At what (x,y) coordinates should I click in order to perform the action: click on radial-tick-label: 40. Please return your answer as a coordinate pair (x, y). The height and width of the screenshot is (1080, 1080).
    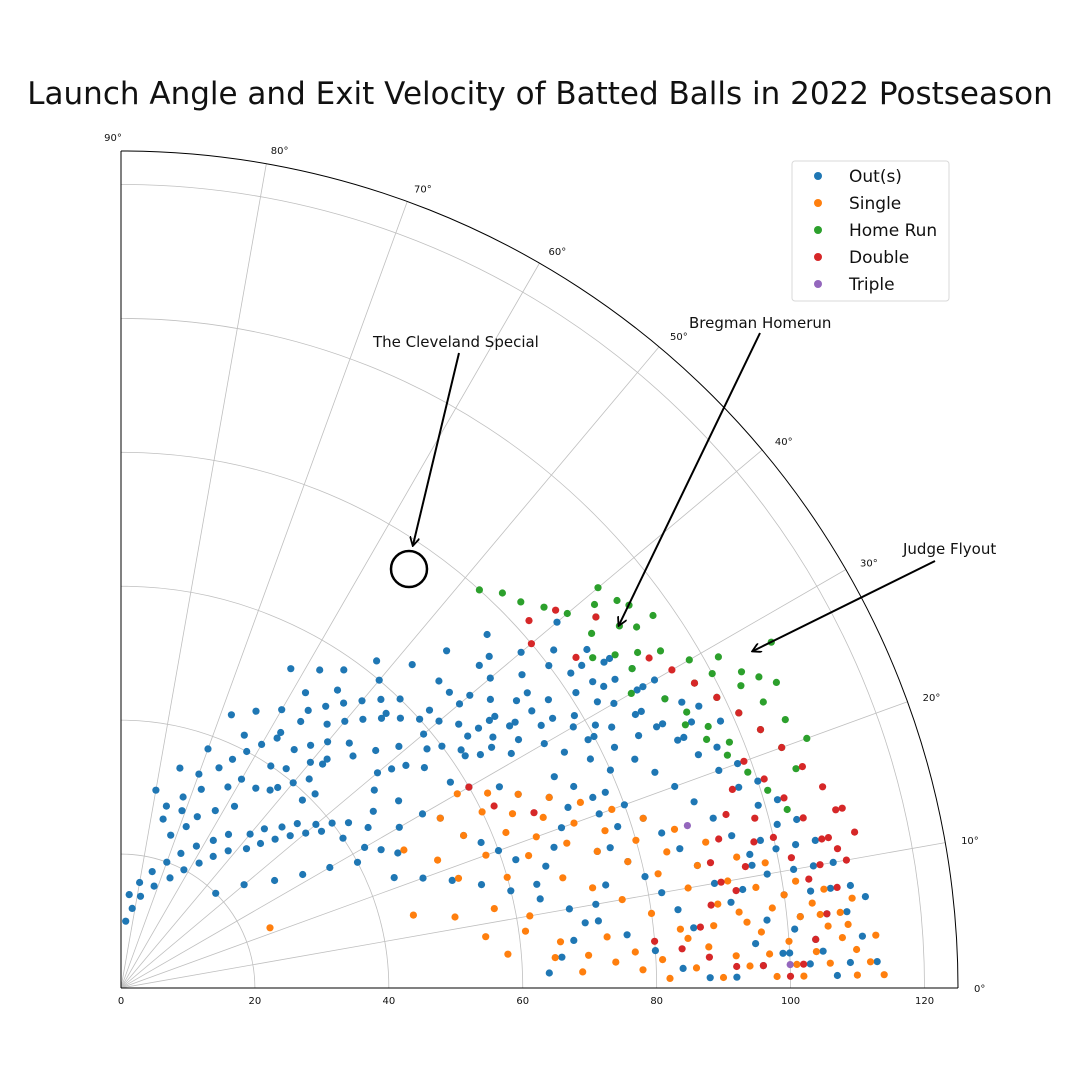
    Looking at the image, I should click on (388, 1001).